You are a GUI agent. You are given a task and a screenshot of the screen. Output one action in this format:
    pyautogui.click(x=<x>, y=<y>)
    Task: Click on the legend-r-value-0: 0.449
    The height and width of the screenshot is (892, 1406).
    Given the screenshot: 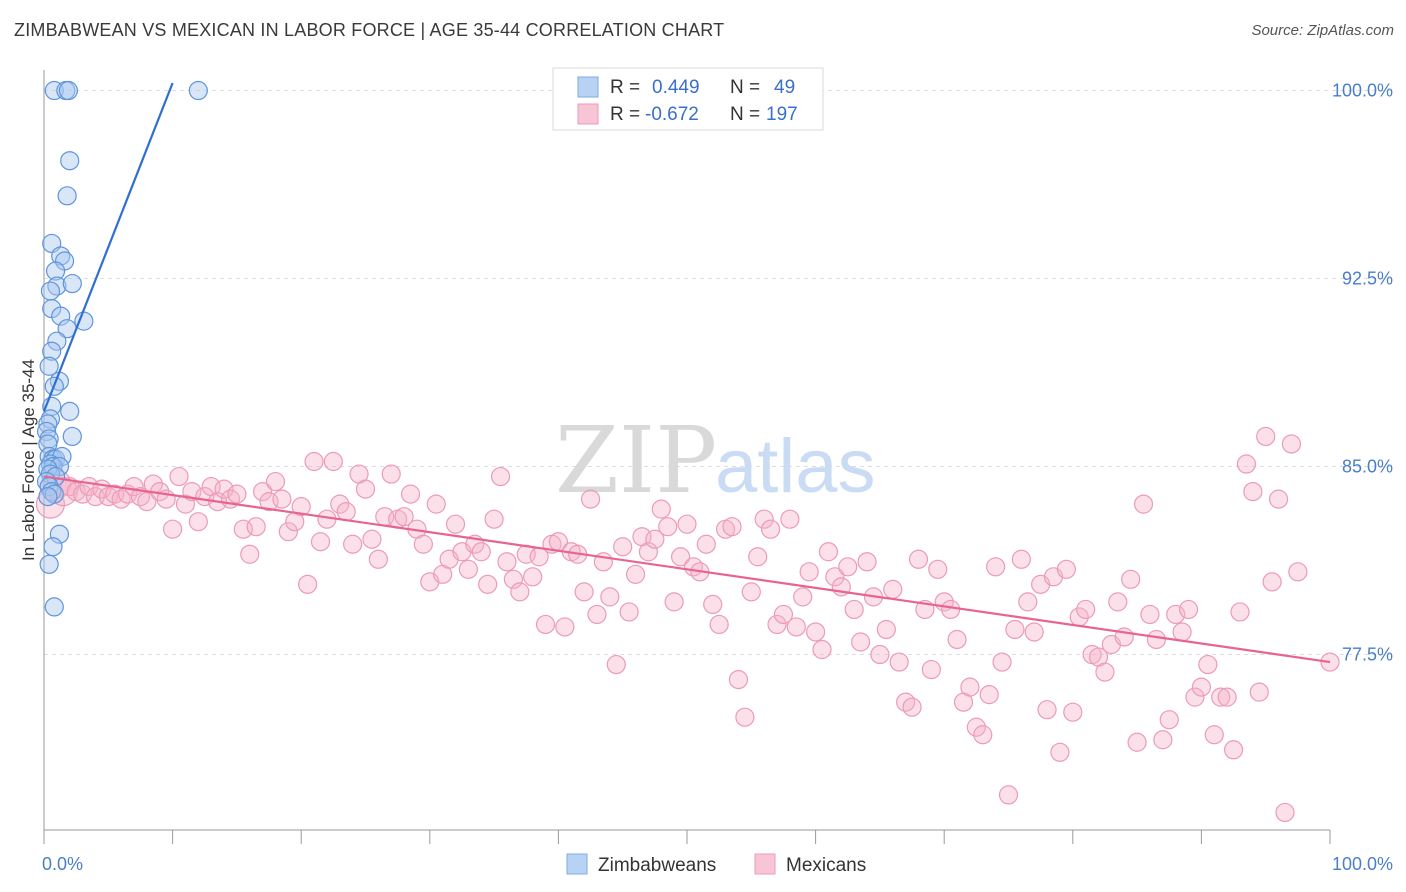 What is the action you would take?
    pyautogui.click(x=676, y=87)
    